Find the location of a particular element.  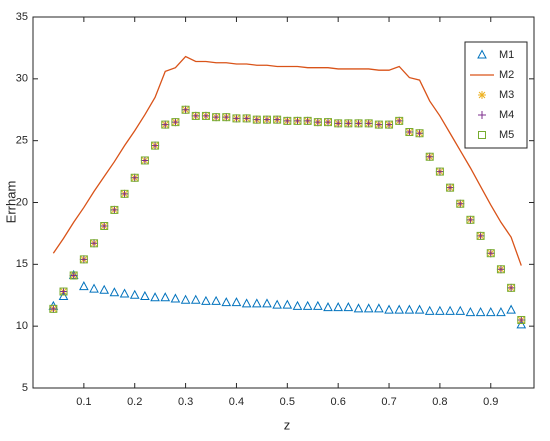

x-tick-label: 0.8 is located at coordinates (439, 402).